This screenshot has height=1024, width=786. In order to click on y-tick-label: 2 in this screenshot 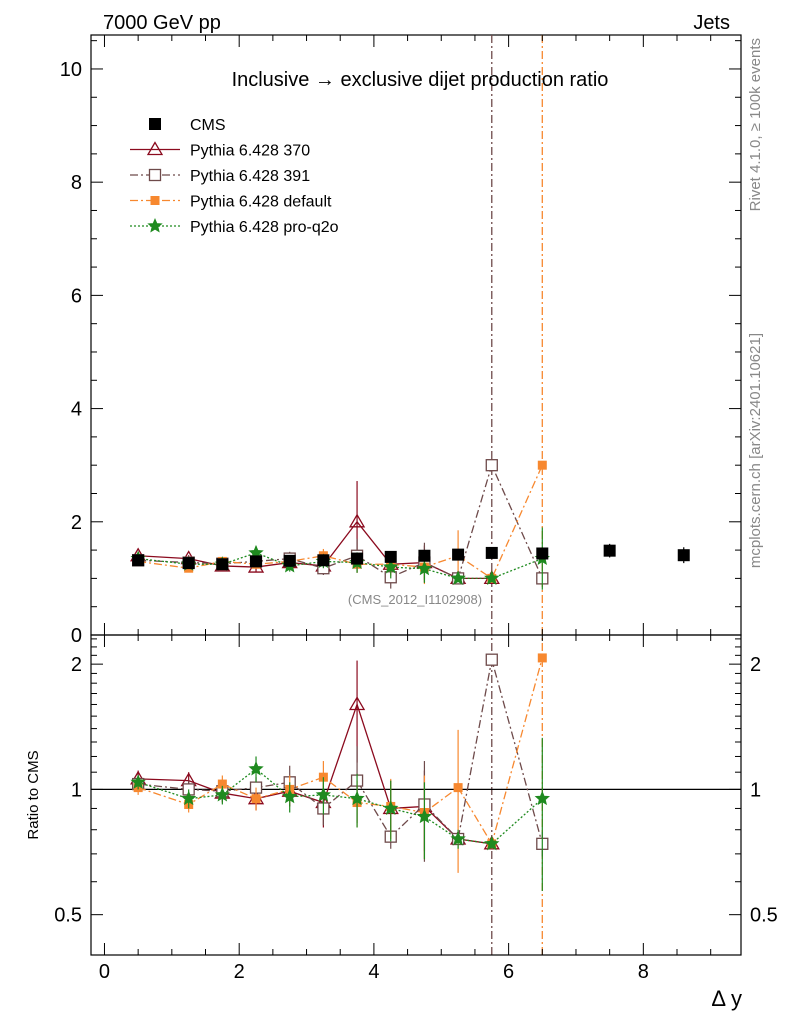, I will do `click(76, 523)`.